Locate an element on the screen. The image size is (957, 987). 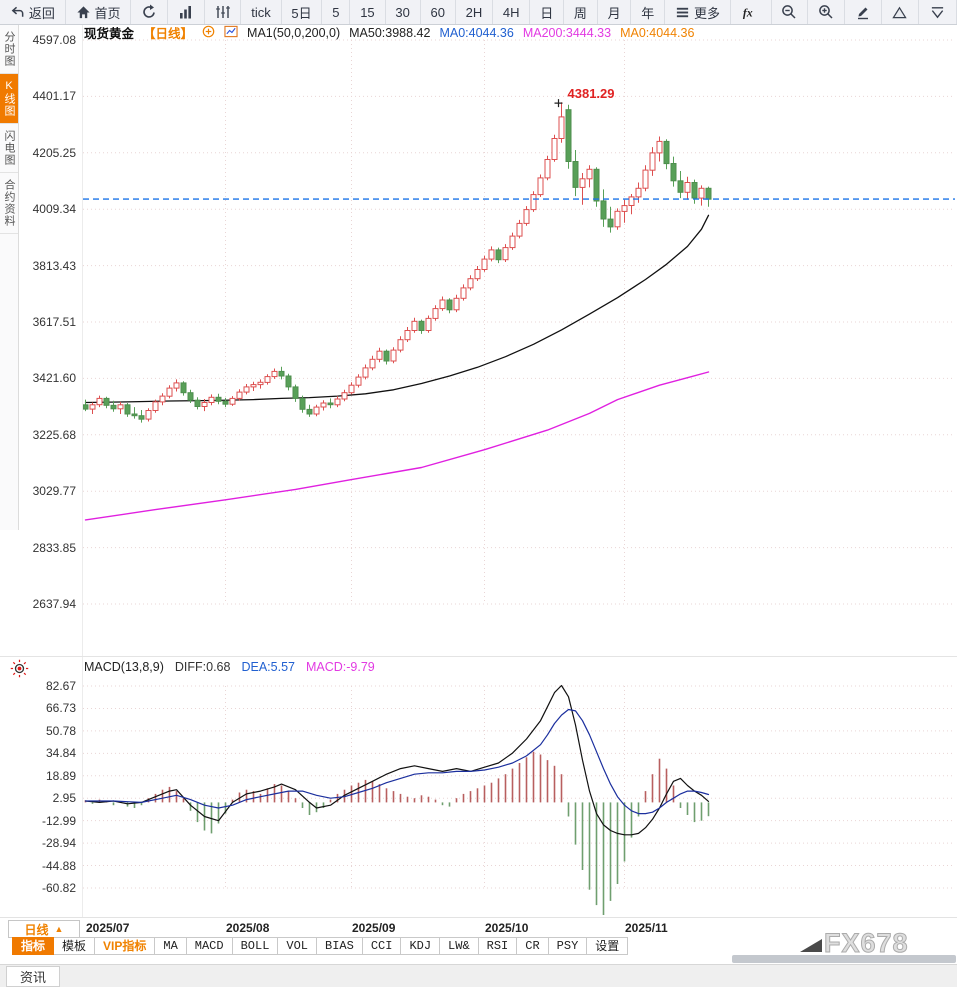
zoom-in-button is located at coordinates (826, 12).